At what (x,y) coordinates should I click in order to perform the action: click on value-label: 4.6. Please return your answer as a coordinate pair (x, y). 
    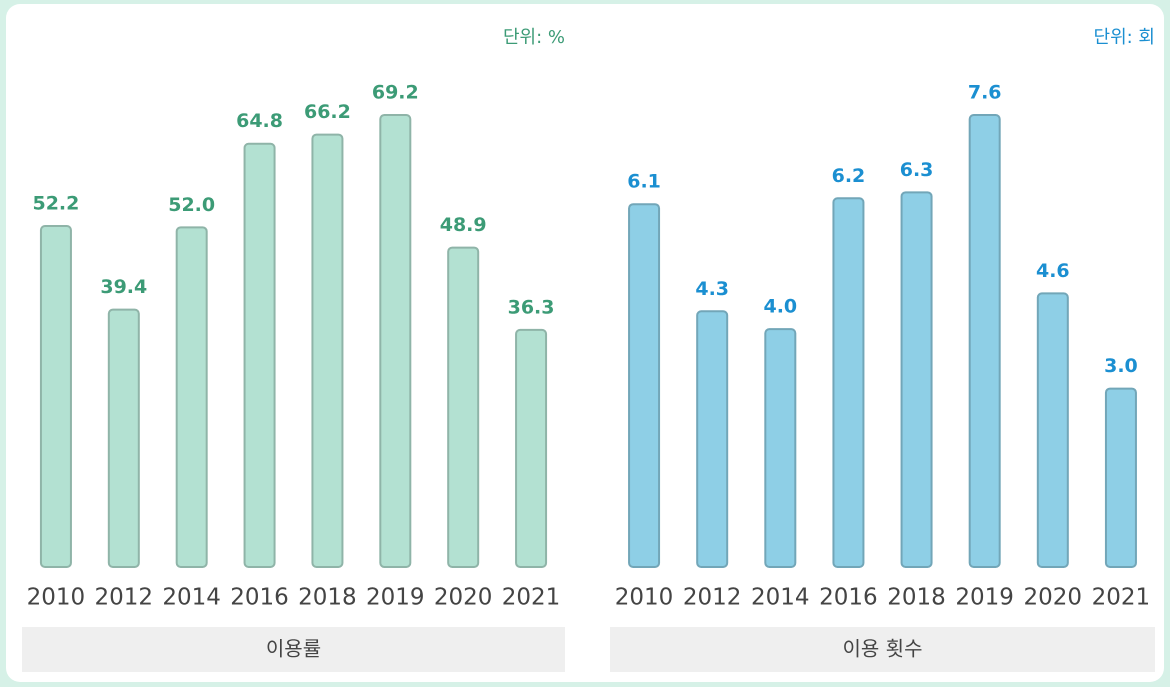
    Looking at the image, I should click on (1053, 271).